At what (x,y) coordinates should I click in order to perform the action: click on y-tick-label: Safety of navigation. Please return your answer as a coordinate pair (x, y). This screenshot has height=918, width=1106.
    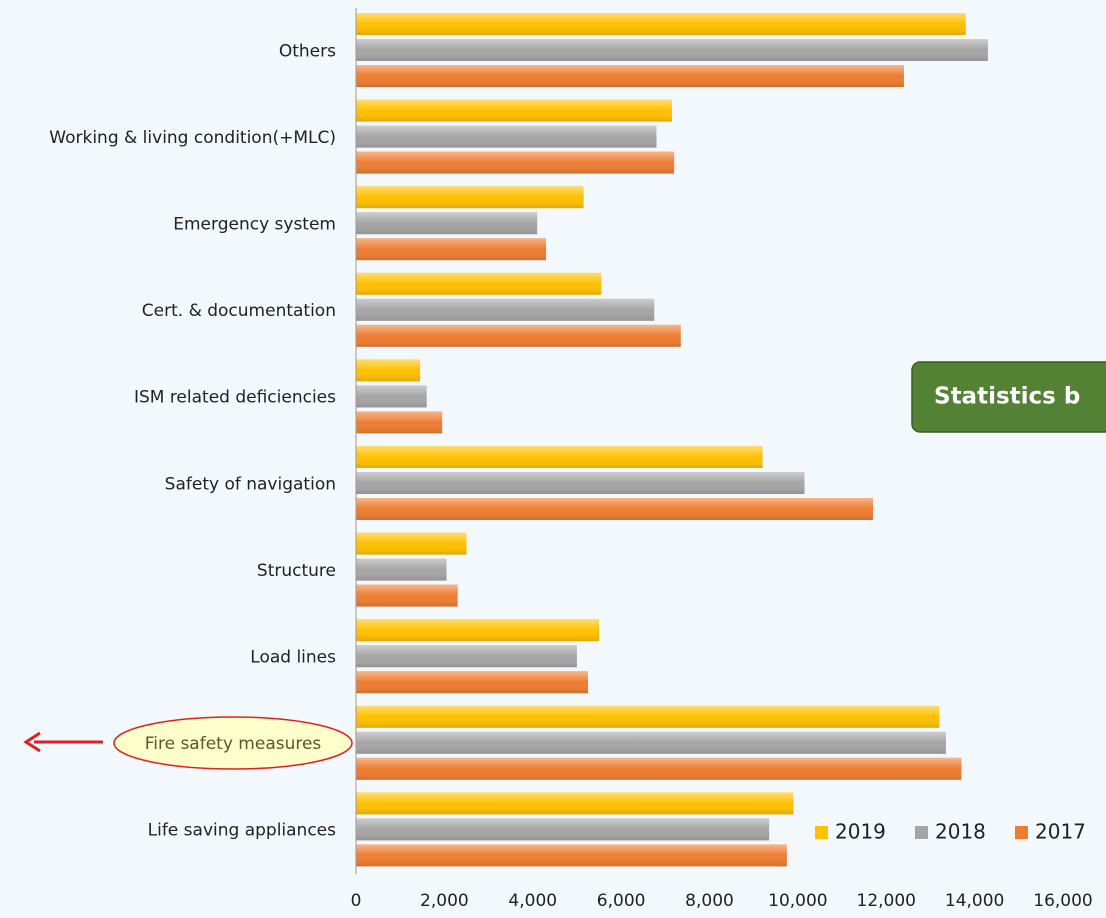
    Looking at the image, I should click on (250, 484).